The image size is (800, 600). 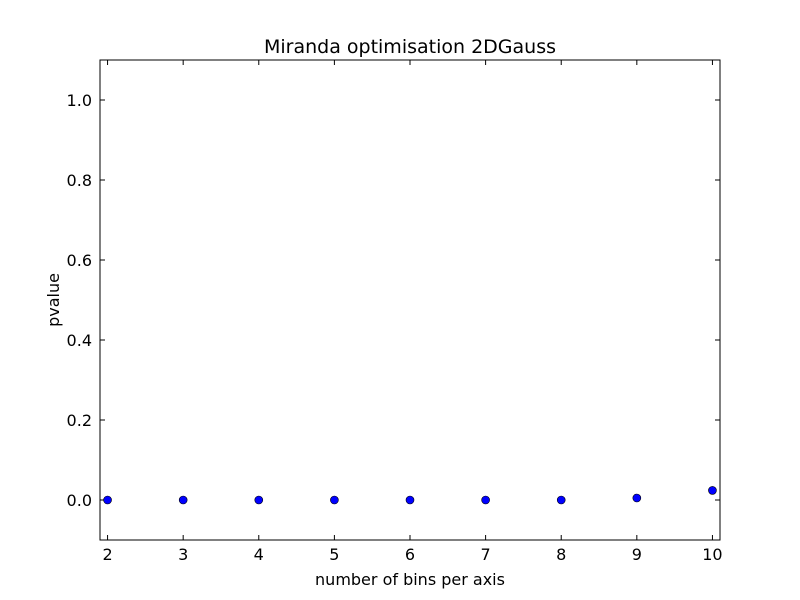 What do you see at coordinates (79, 260) in the screenshot?
I see `y-tick-label: 0.6` at bounding box center [79, 260].